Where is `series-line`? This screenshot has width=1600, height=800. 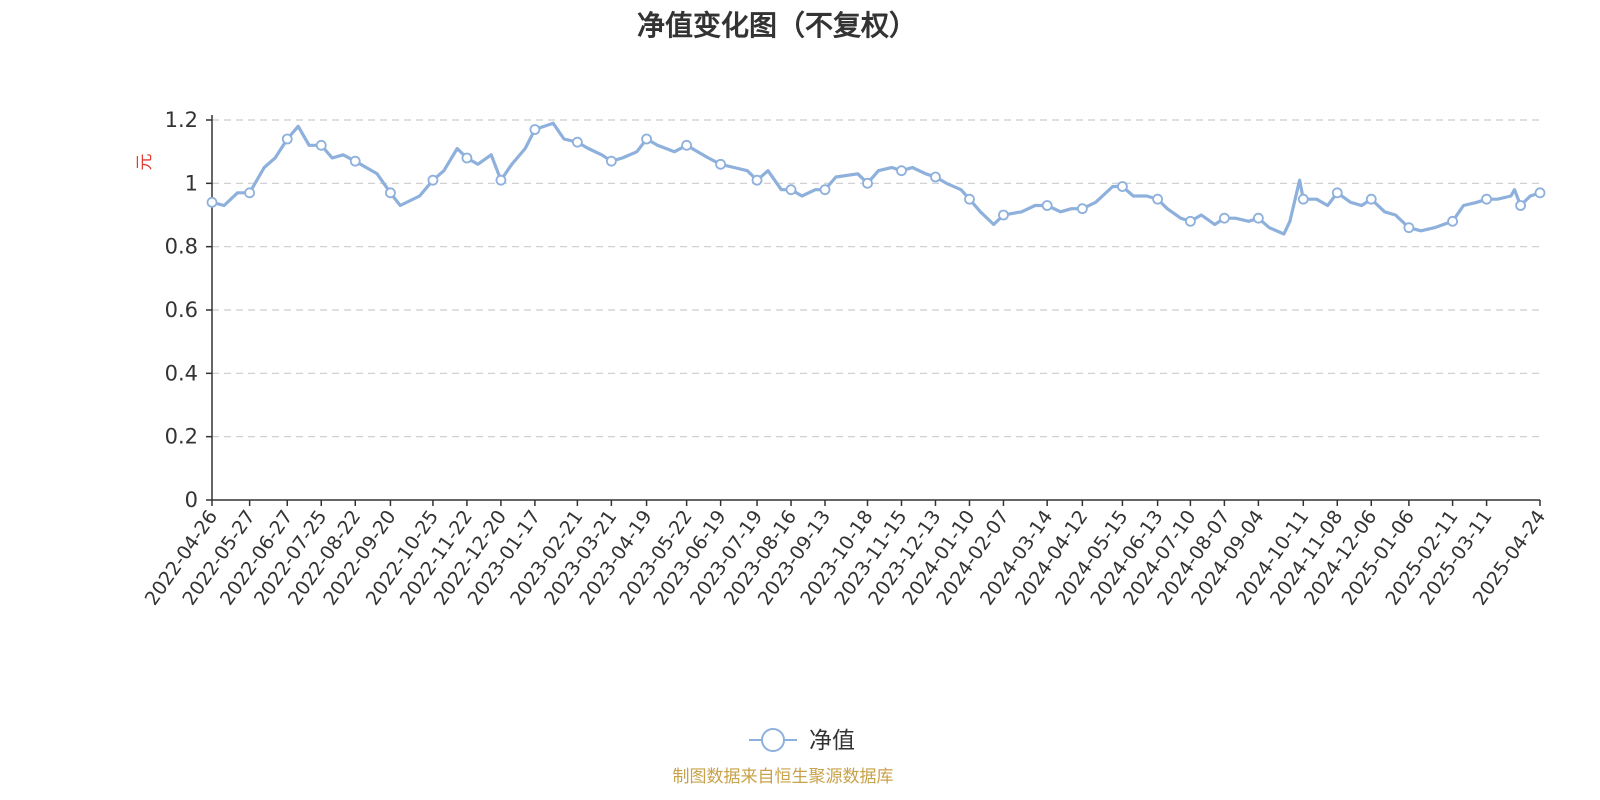 series-line is located at coordinates (876, 178).